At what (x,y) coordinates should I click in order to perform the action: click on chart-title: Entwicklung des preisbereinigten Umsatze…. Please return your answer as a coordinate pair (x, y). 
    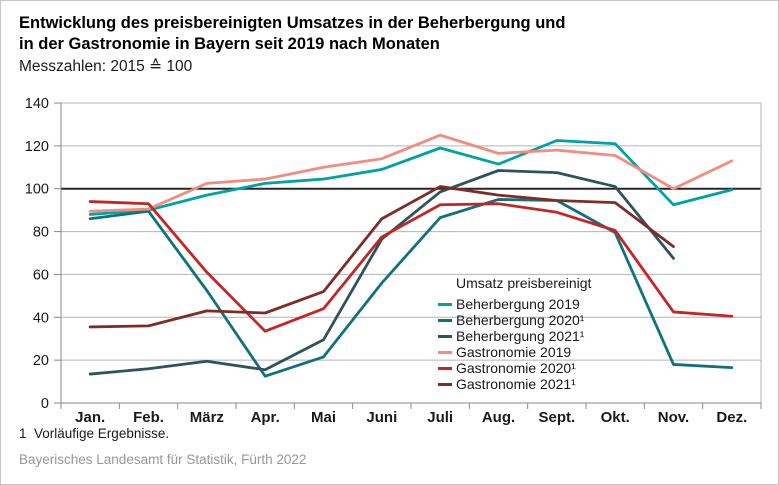
    Looking at the image, I should click on (292, 34).